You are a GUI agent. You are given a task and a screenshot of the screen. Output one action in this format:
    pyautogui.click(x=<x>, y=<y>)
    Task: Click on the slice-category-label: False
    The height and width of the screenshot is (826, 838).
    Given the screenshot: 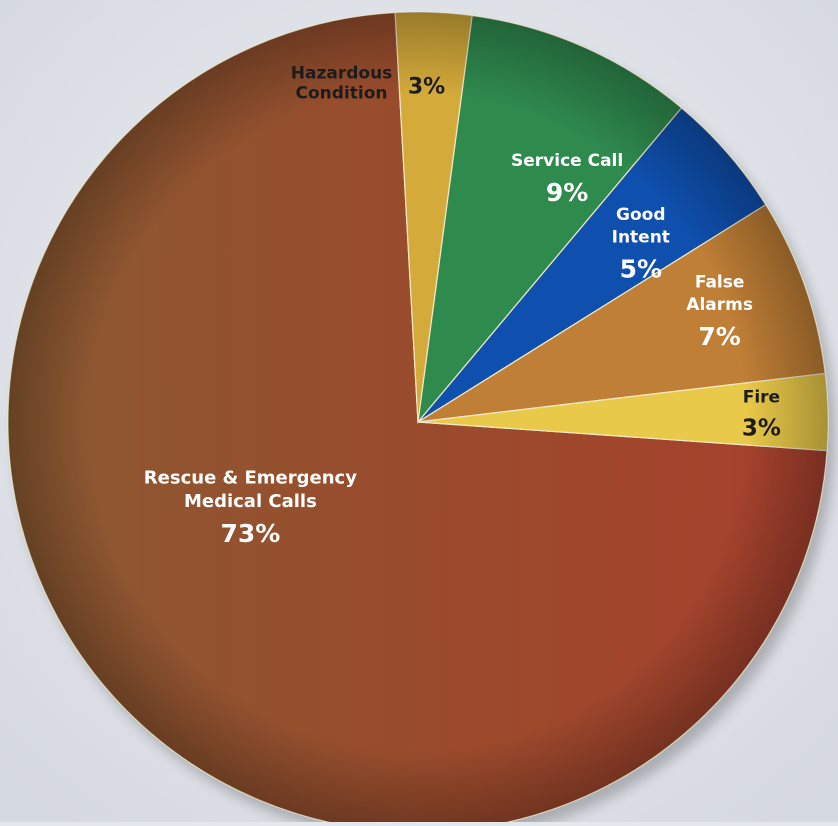 What is the action you would take?
    pyautogui.click(x=720, y=283)
    